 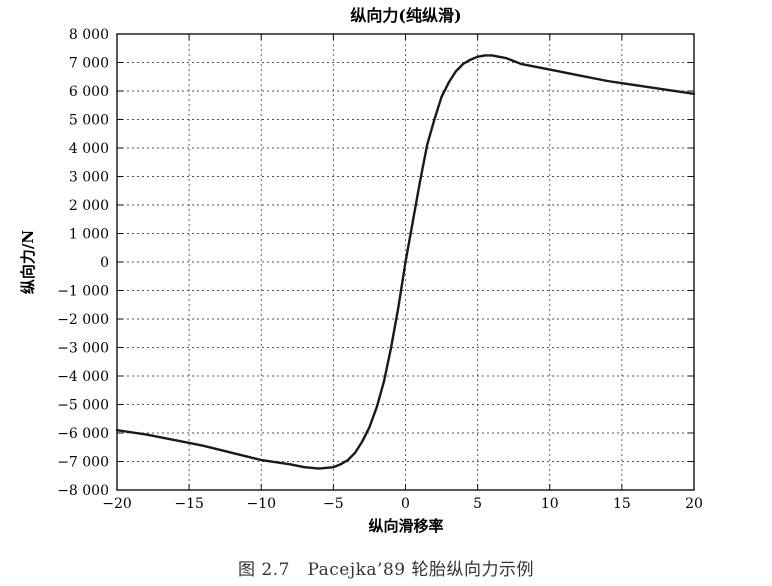 What do you see at coordinates (89, 178) in the screenshot?
I see `y-tick-label: 3 000` at bounding box center [89, 178].